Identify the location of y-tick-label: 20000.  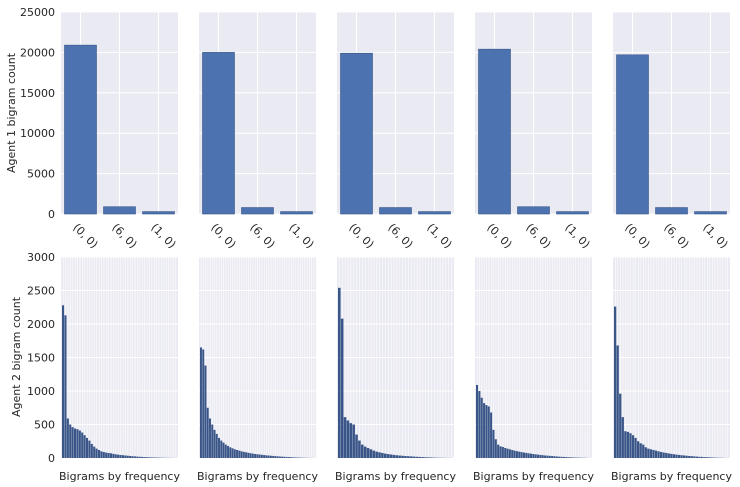
(37, 52).